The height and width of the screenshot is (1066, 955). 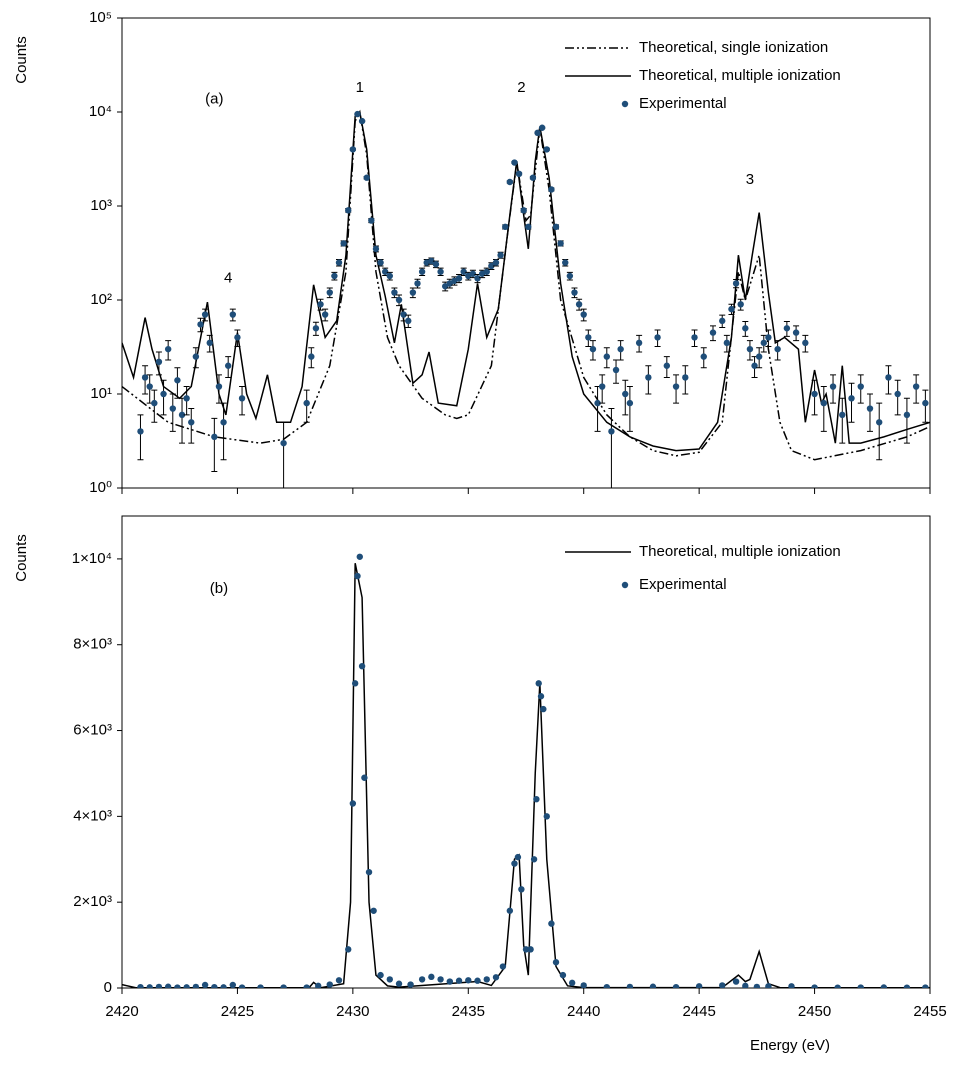 What do you see at coordinates (21, 60) in the screenshot?
I see `y-axis-label: Counts` at bounding box center [21, 60].